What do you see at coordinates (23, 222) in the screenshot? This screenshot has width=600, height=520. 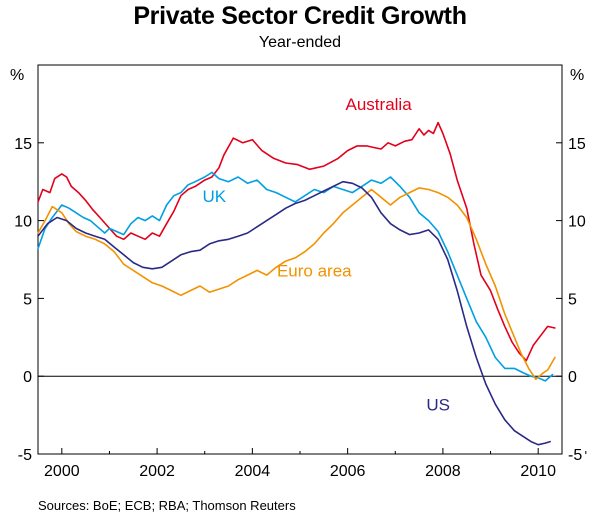 I see `y-tick-label-left: 10` at bounding box center [23, 222].